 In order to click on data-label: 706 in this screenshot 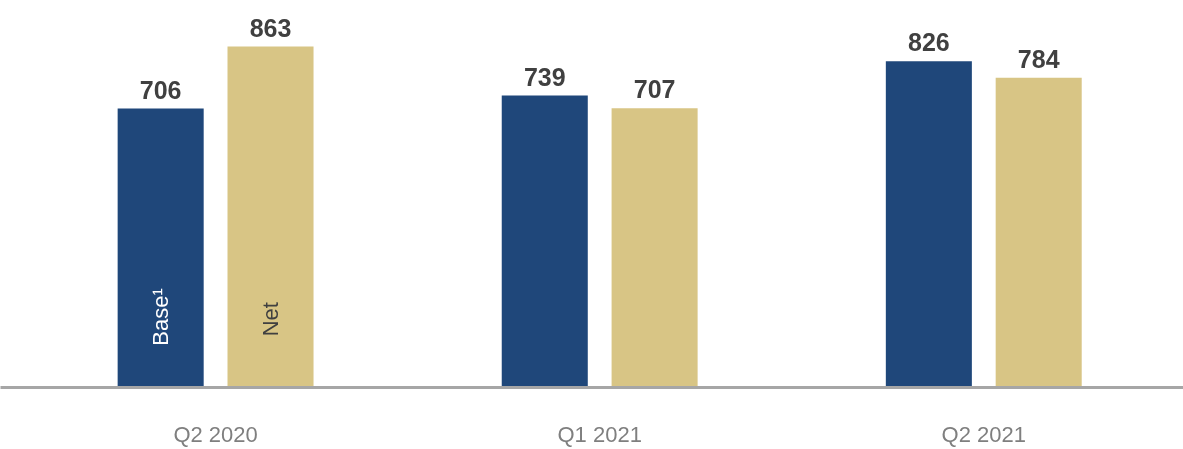, I will do `click(160, 89)`.